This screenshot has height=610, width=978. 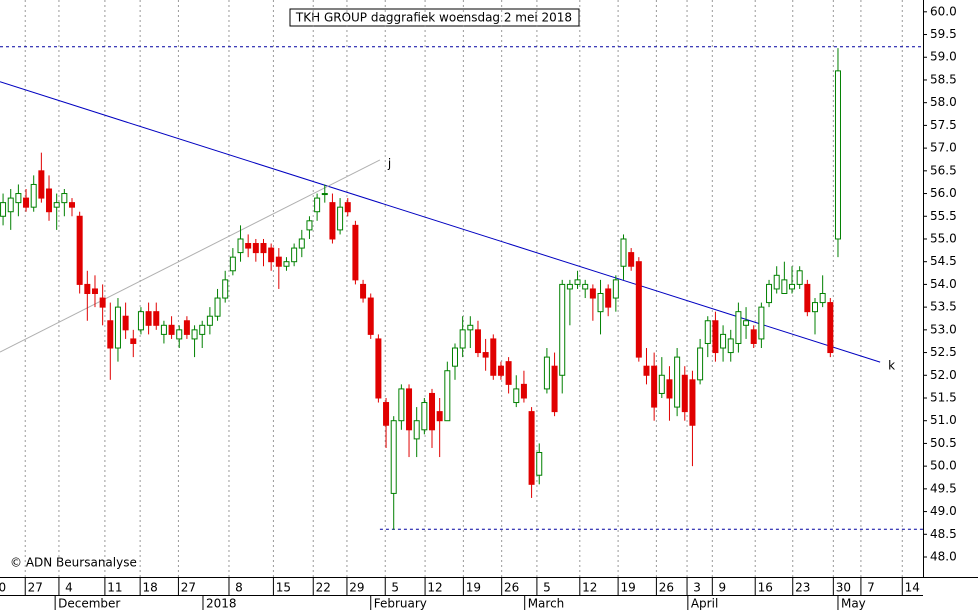 What do you see at coordinates (765, 588) in the screenshot?
I see `x-tick-label: 16` at bounding box center [765, 588].